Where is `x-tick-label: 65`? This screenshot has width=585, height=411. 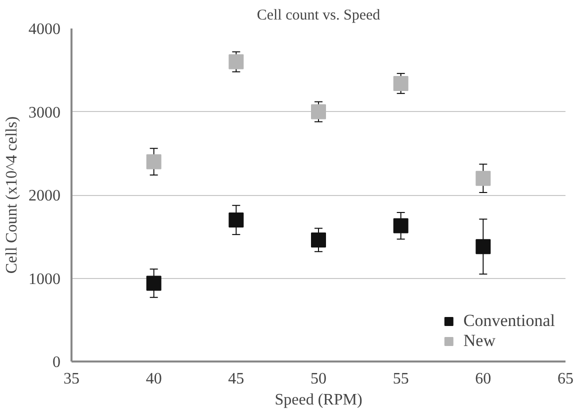 x-tick-label: 65 is located at coordinates (566, 379).